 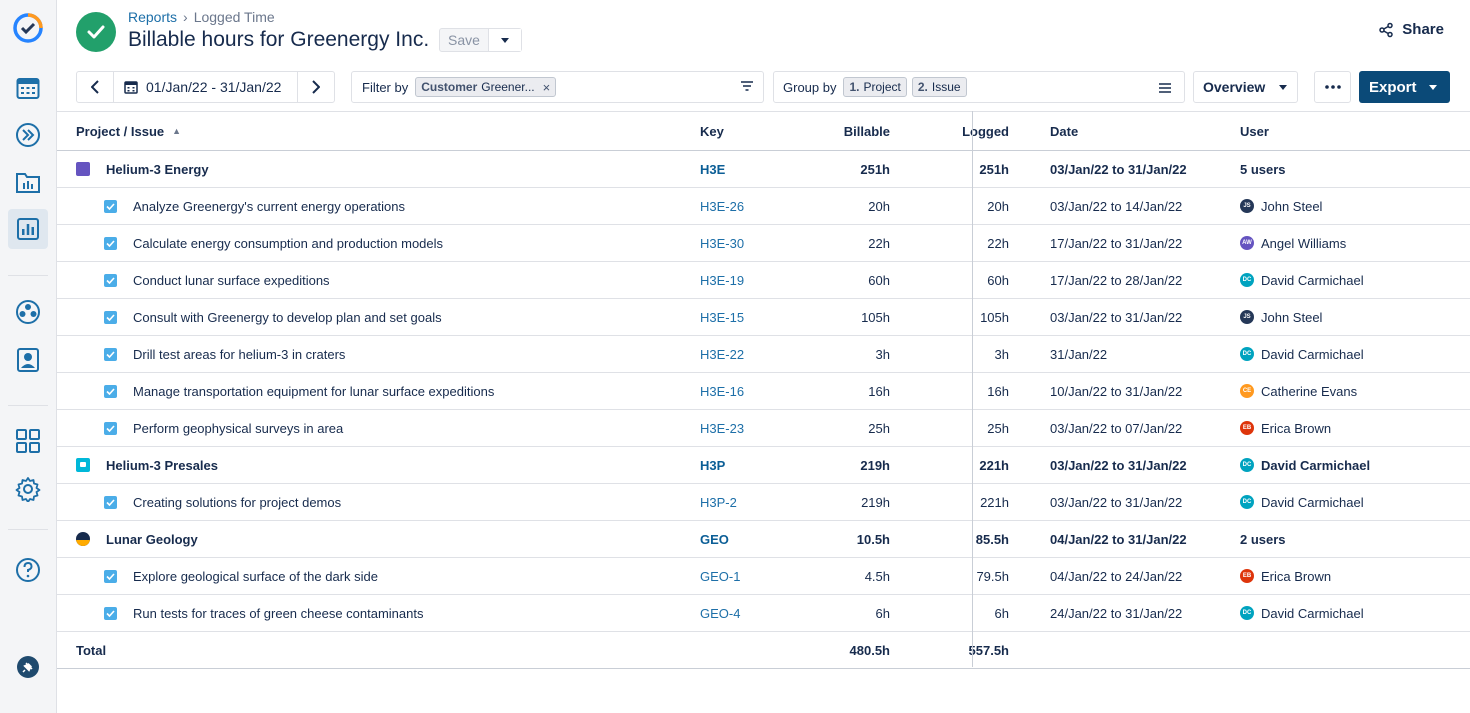 I want to click on logged-cell: 251h, so click(x=994, y=169).